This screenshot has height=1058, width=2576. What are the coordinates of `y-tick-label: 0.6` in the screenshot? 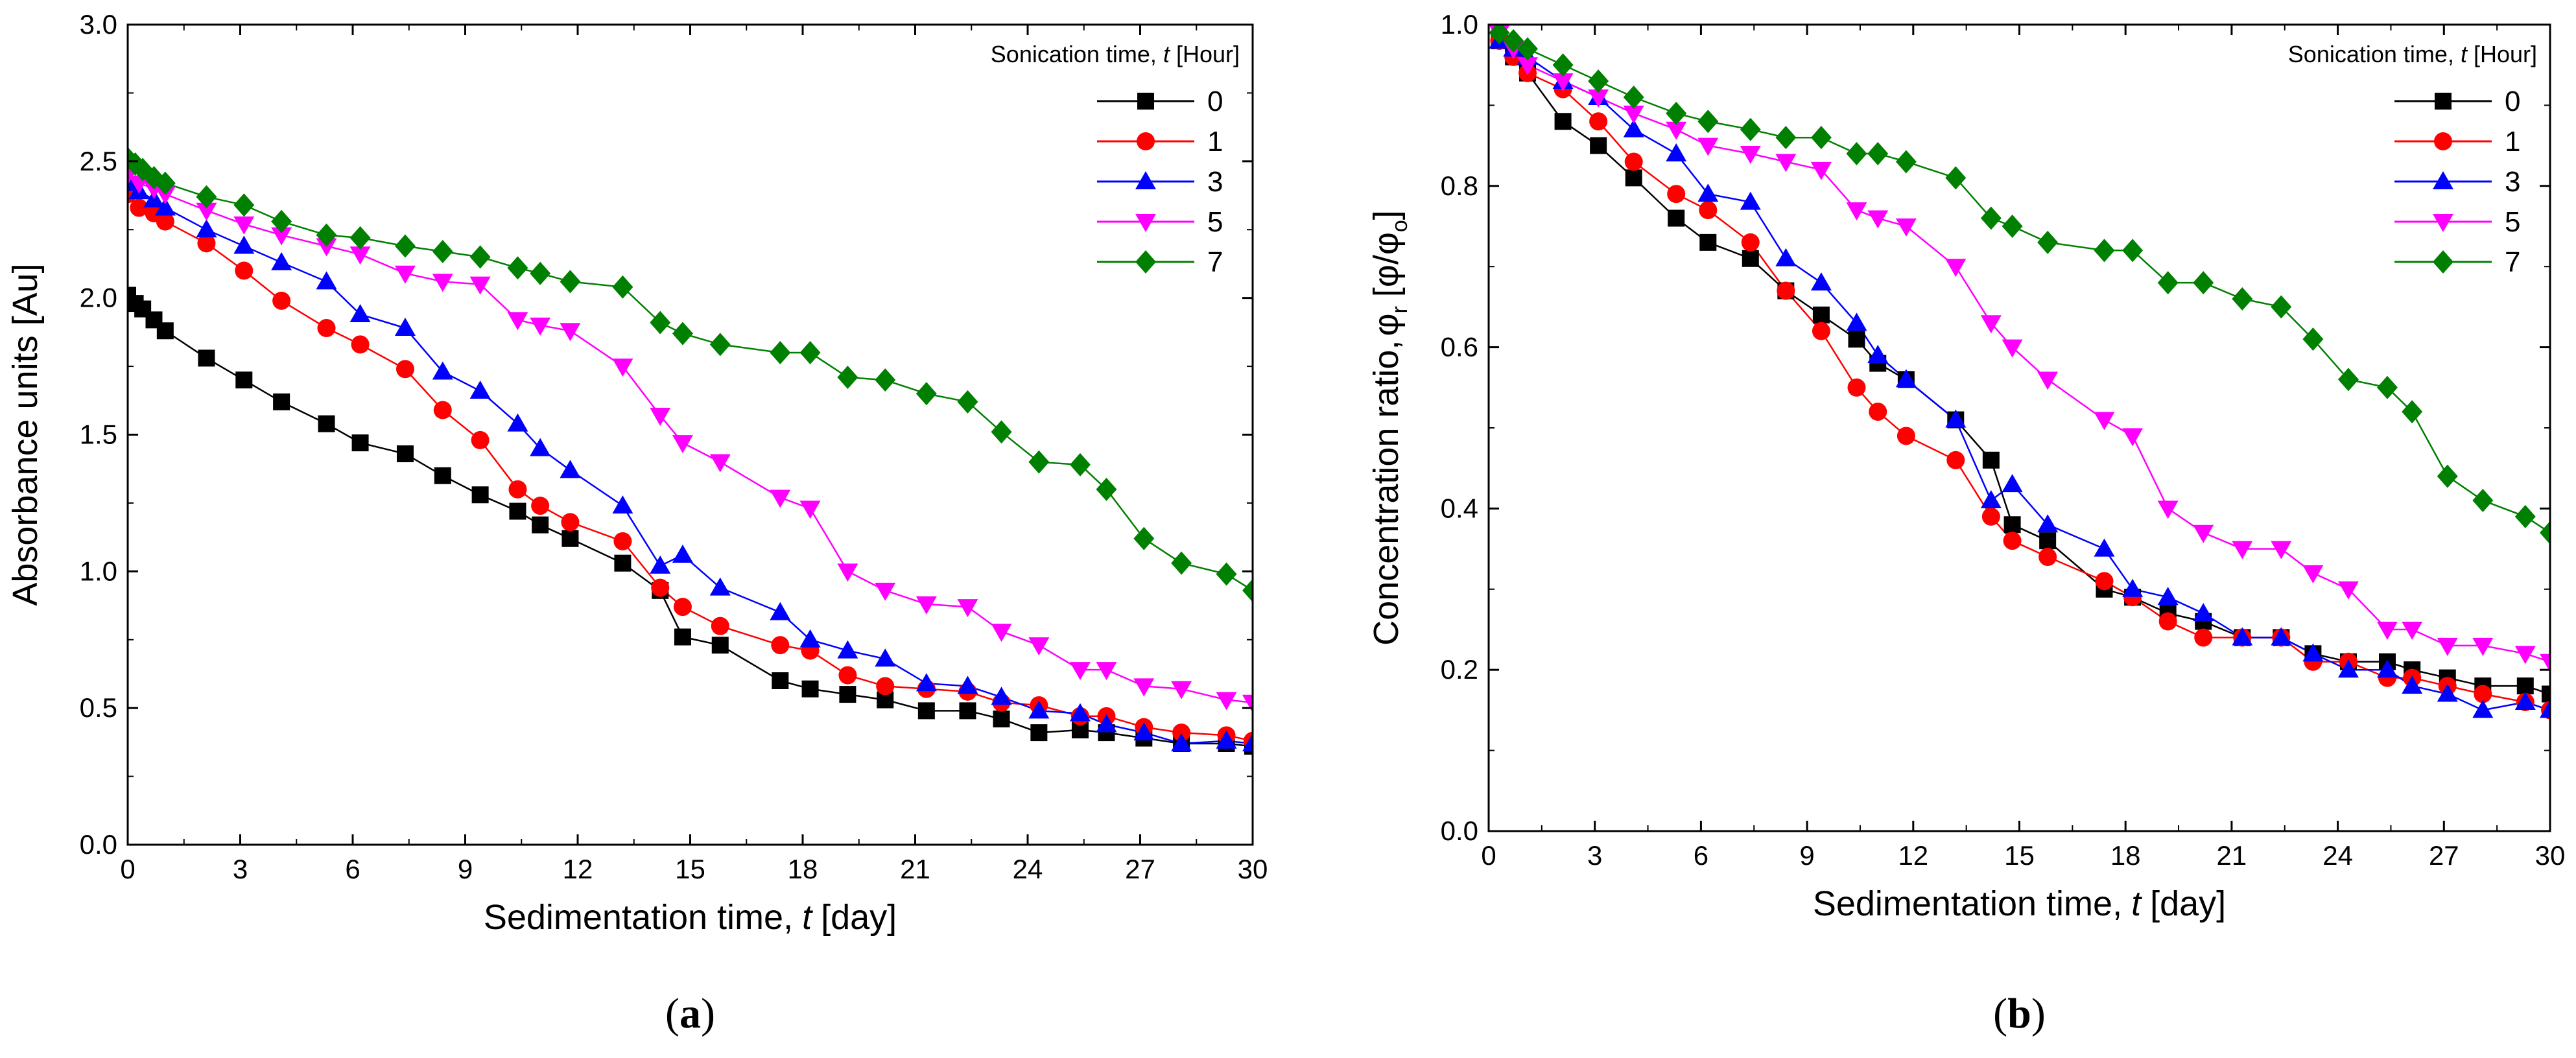 It's located at (1459, 347).